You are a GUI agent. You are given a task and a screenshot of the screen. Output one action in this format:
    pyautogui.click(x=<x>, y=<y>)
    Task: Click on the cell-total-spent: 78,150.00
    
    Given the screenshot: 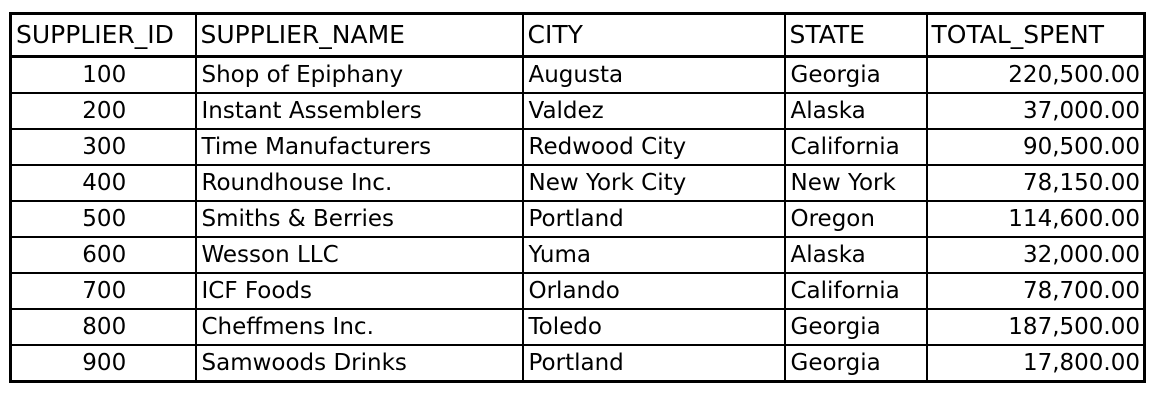 What is the action you would take?
    pyautogui.click(x=1035, y=183)
    